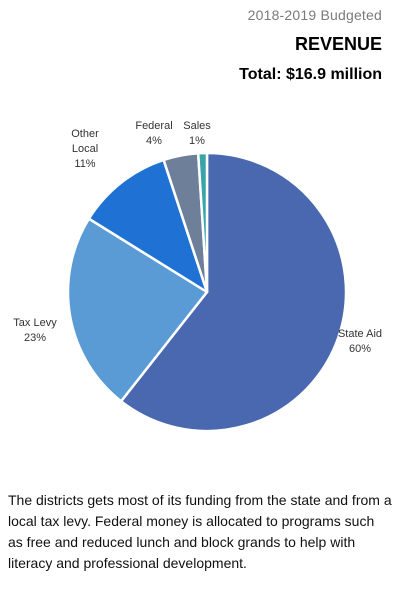 The height and width of the screenshot is (608, 399). What do you see at coordinates (197, 133) in the screenshot?
I see `slice-label-sales: Sales 1%` at bounding box center [197, 133].